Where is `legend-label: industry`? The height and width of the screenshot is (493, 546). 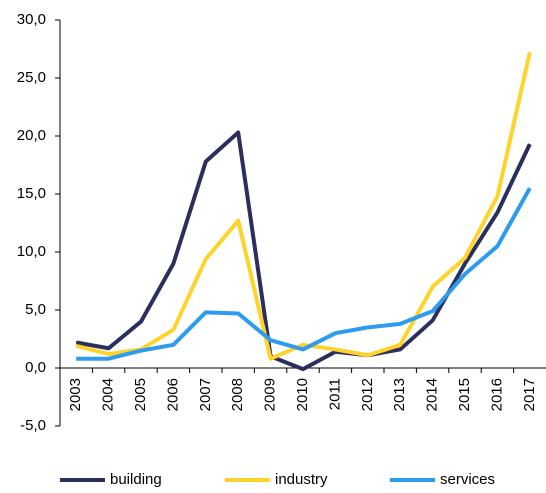 legend-label: industry is located at coordinates (301, 479).